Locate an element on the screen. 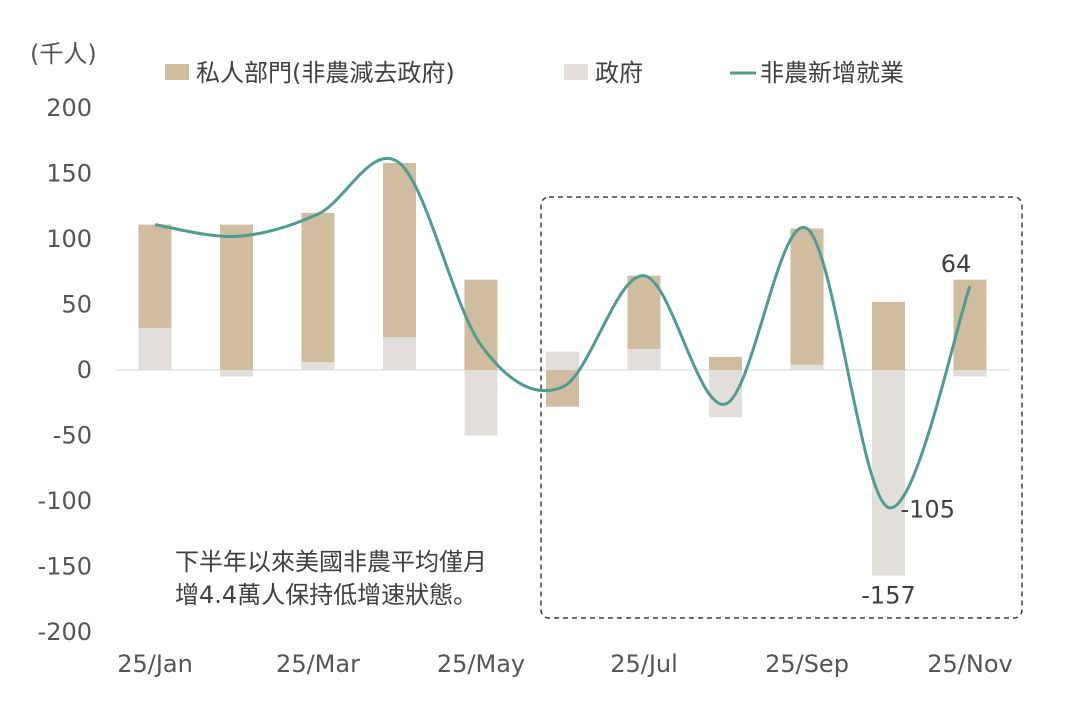 Image resolution: width=1077 pixels, height=718 pixels. bar-government-25-nov is located at coordinates (970, 373).